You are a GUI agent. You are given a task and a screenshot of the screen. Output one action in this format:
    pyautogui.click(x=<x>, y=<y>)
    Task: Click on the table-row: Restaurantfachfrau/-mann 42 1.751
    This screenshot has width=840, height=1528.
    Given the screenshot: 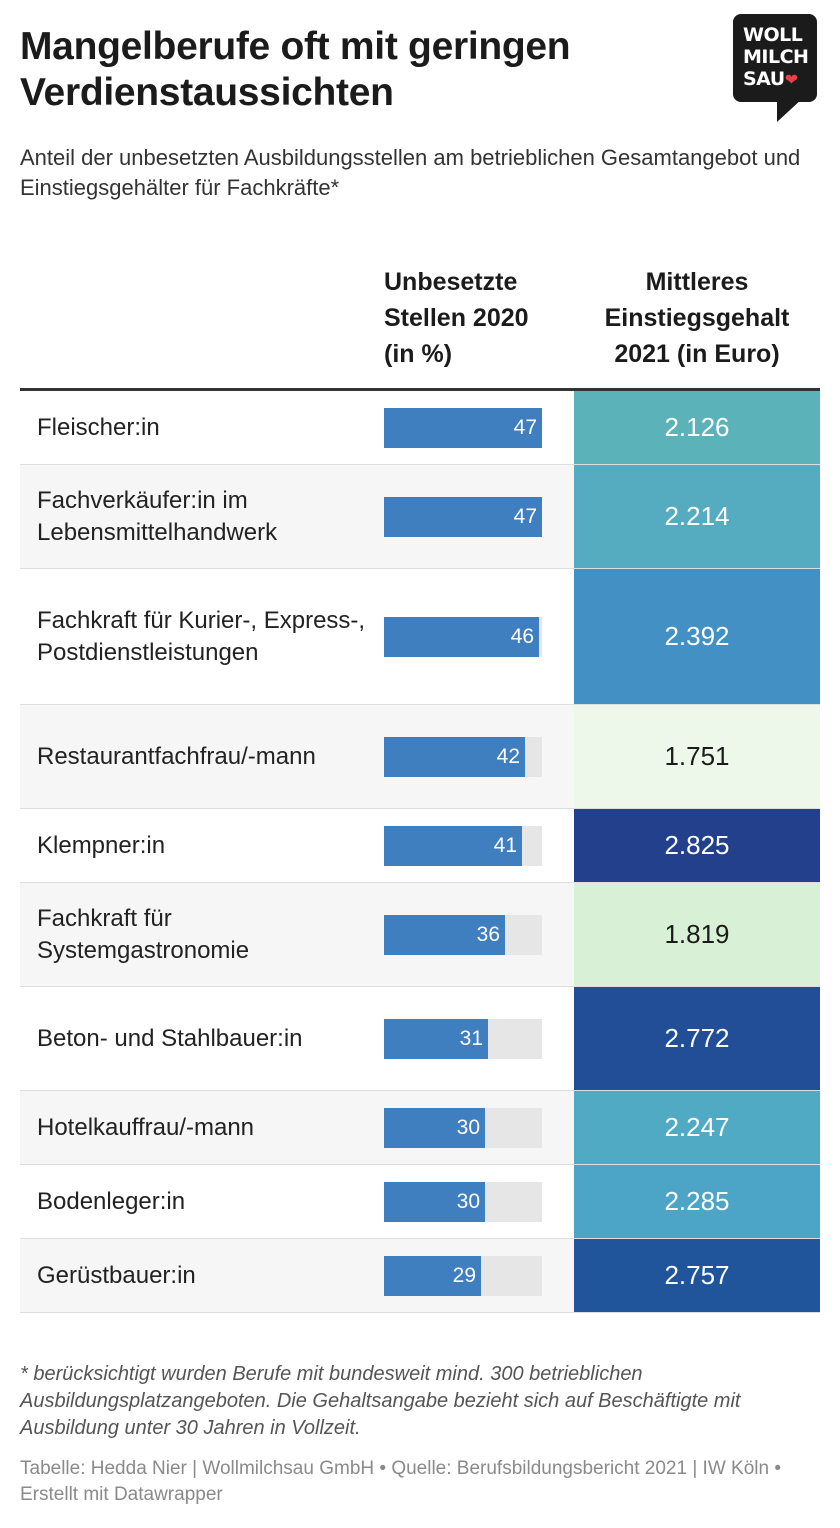 What is the action you would take?
    pyautogui.click(x=420, y=757)
    